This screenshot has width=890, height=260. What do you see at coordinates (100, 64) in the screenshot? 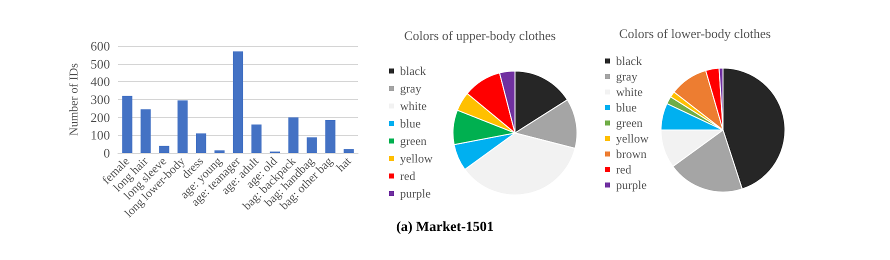
I see `y-tick-label: 500` at bounding box center [100, 64].